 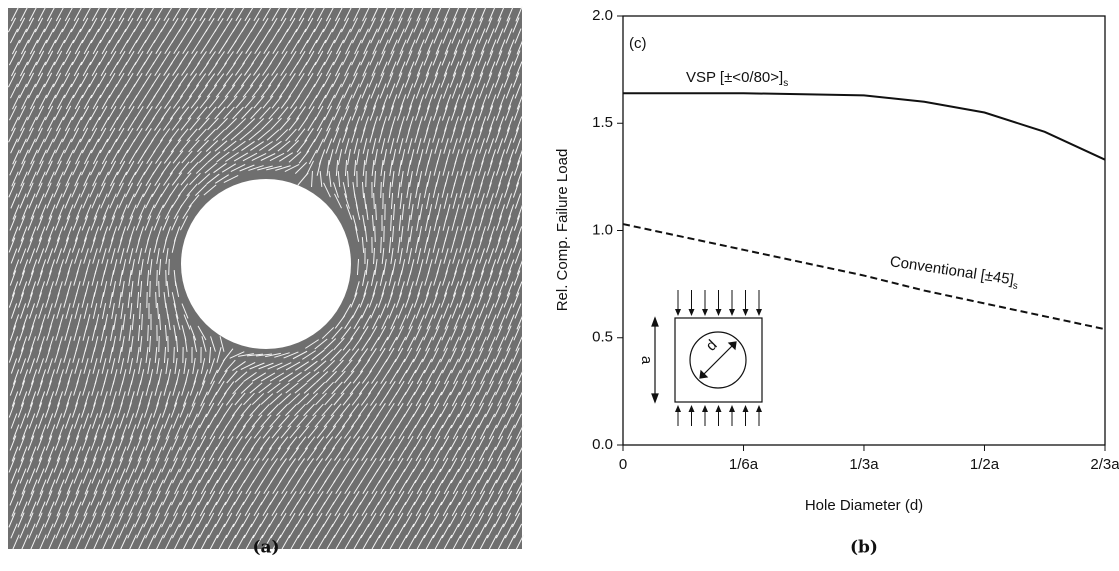 I want to click on hole, so click(x=266, y=264).